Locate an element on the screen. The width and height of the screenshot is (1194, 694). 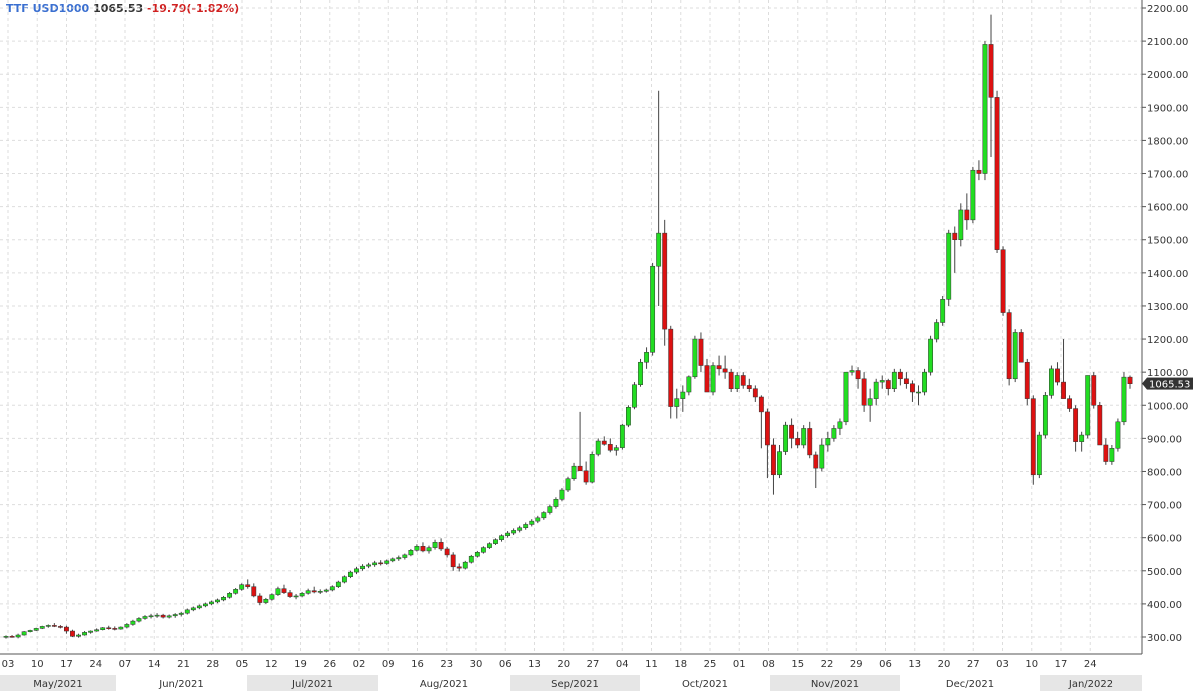
x-tick-label: 19 is located at coordinates (300, 664).